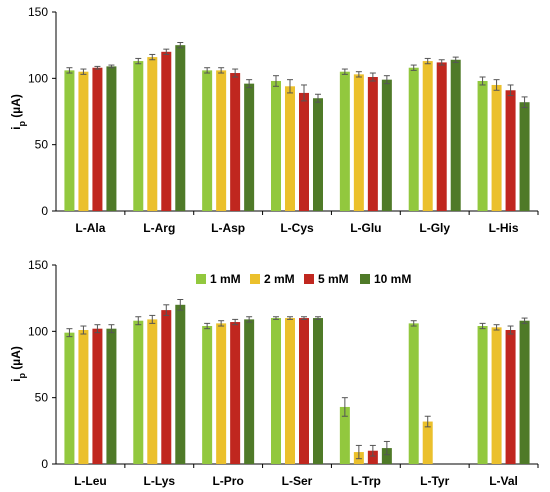 This screenshot has width=550, height=492. I want to click on x-category-label: L-Pro, so click(227, 481).